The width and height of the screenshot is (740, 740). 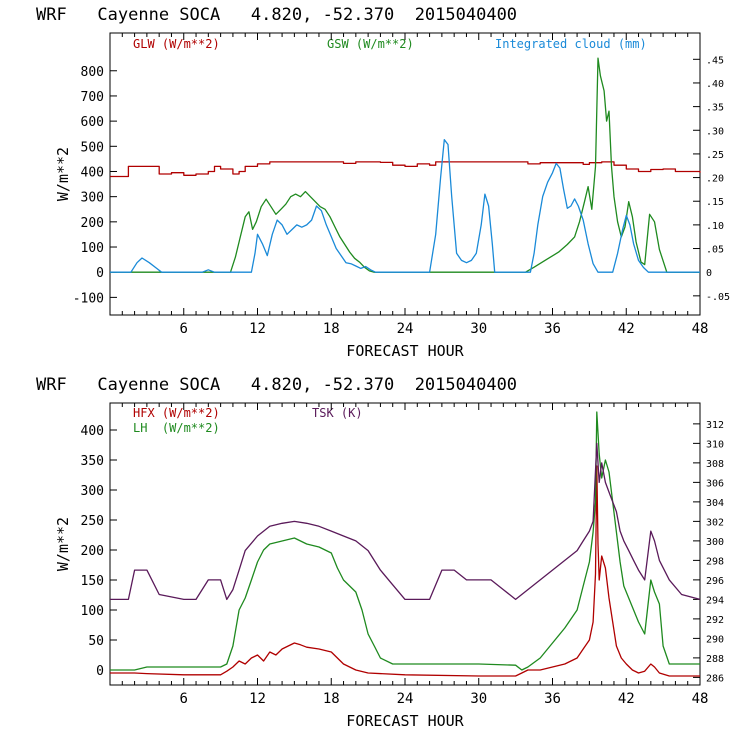 What do you see at coordinates (718, 297) in the screenshot?
I see `top-y2-tick-label: -.05` at bounding box center [718, 297].